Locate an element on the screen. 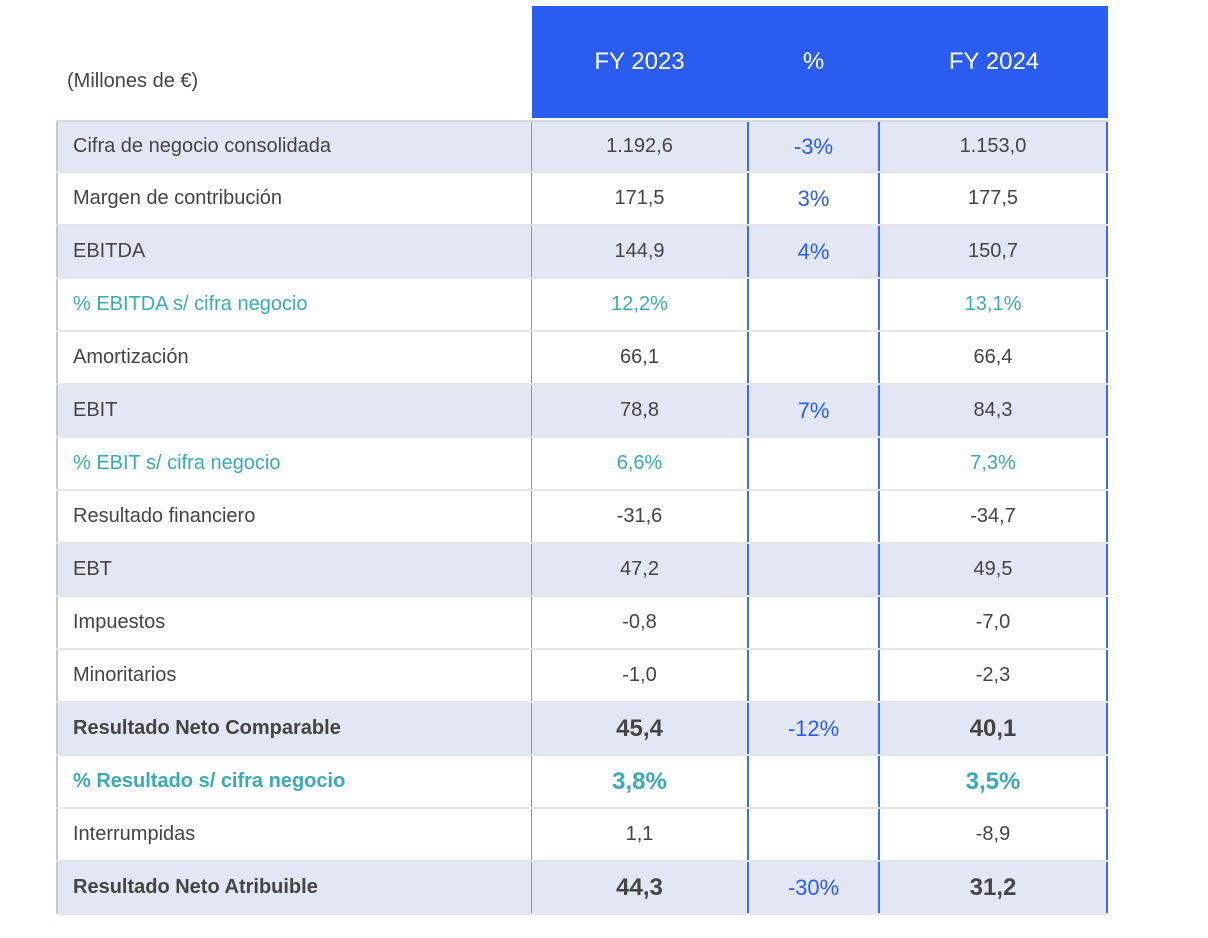 The width and height of the screenshot is (1208, 938). value-fy2024: 7,3% is located at coordinates (994, 463).